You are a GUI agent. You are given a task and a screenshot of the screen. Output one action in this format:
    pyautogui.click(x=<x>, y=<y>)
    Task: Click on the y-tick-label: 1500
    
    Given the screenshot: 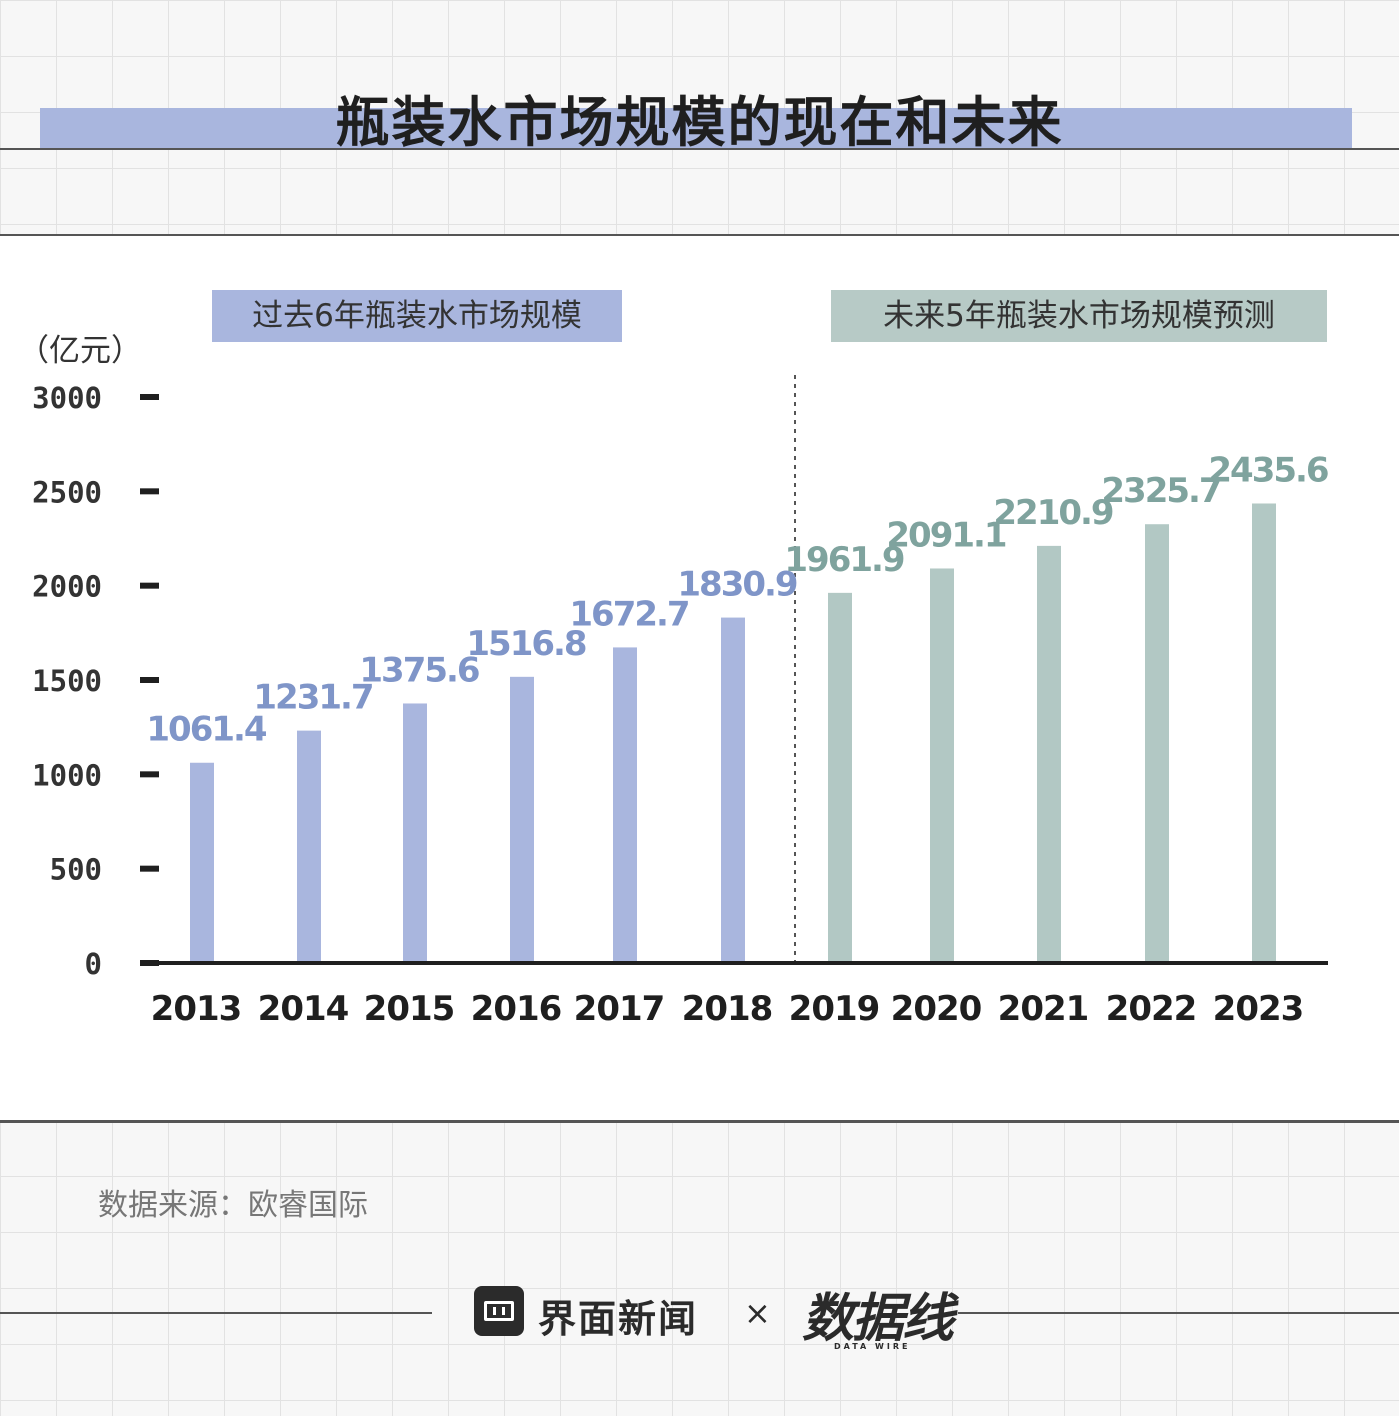 What is the action you would take?
    pyautogui.click(x=67, y=681)
    